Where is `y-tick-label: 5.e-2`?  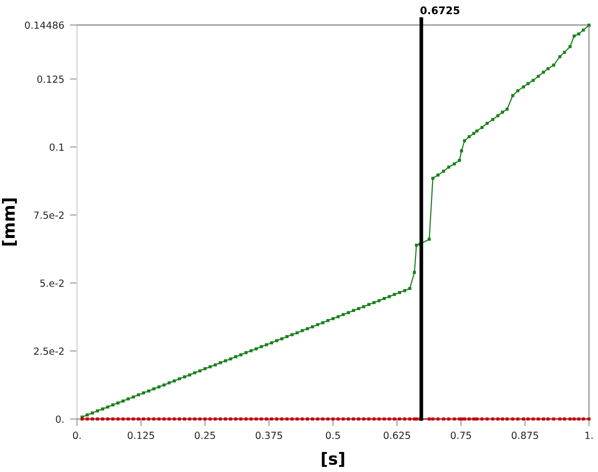 y-tick-label: 5.e-2 is located at coordinates (52, 283).